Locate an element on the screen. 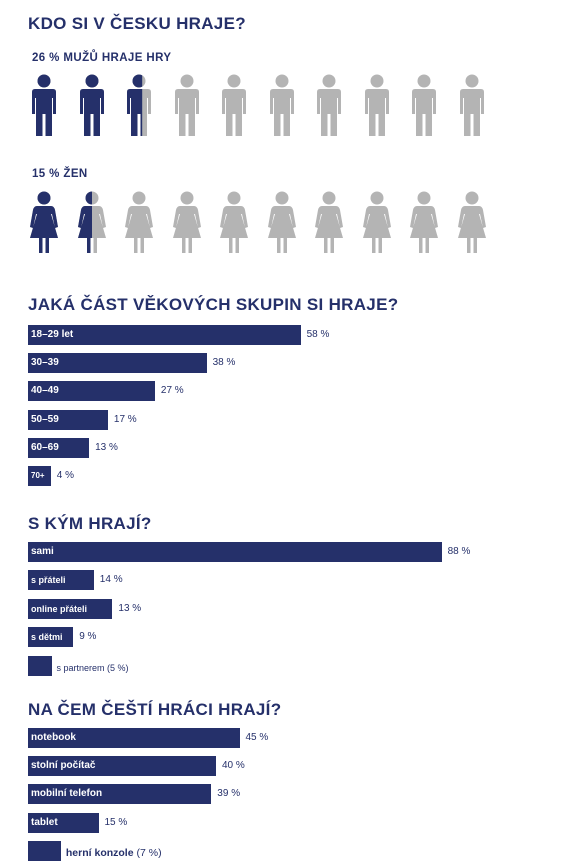  title-with-whom: S KÝM HRAJÍ? is located at coordinates (90, 523).